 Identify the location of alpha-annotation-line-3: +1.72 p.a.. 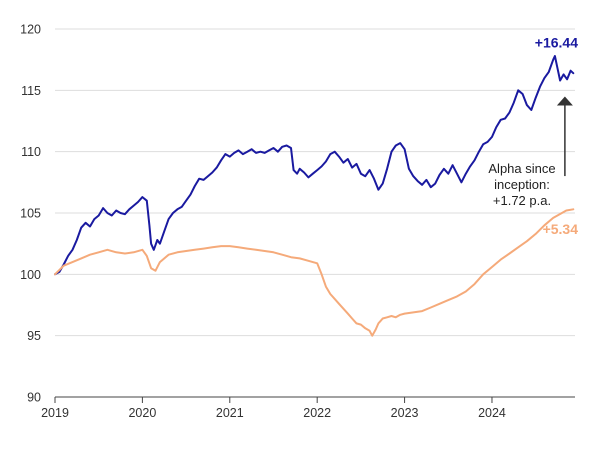
(522, 200).